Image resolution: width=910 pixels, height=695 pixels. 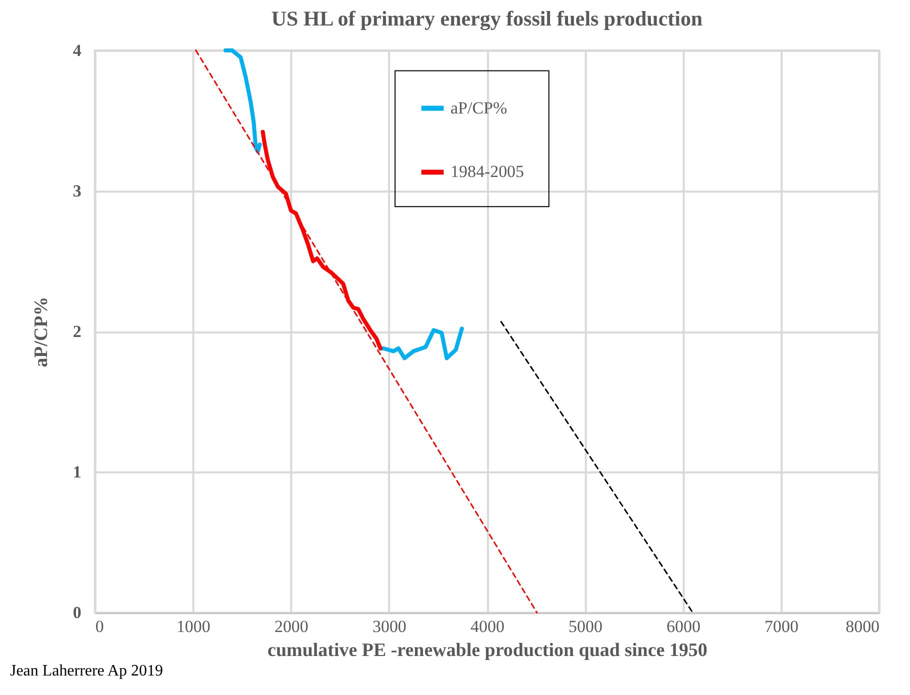 I want to click on x-tick-label: 1000, so click(x=193, y=626).